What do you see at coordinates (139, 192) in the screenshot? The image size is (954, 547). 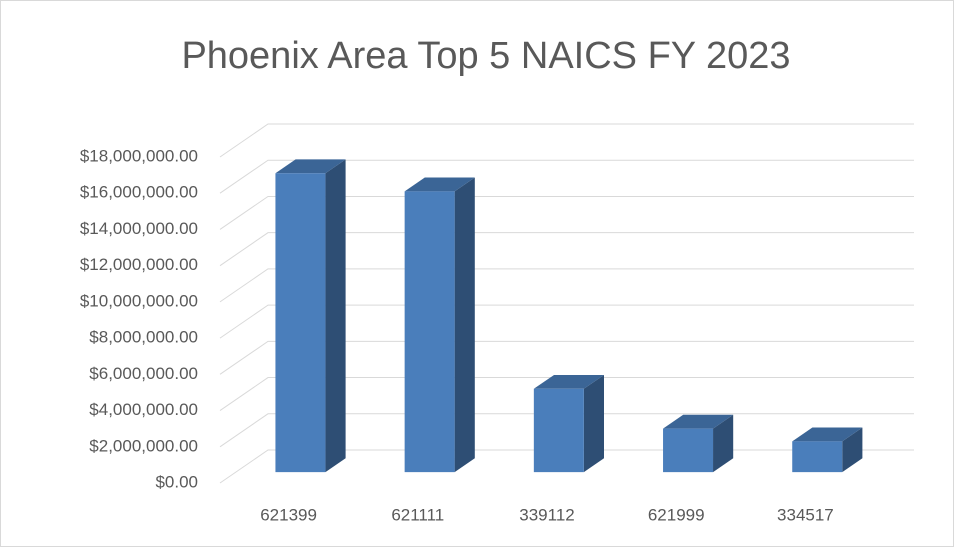 I see `y-tick-label: $16,000,000.00` at bounding box center [139, 192].